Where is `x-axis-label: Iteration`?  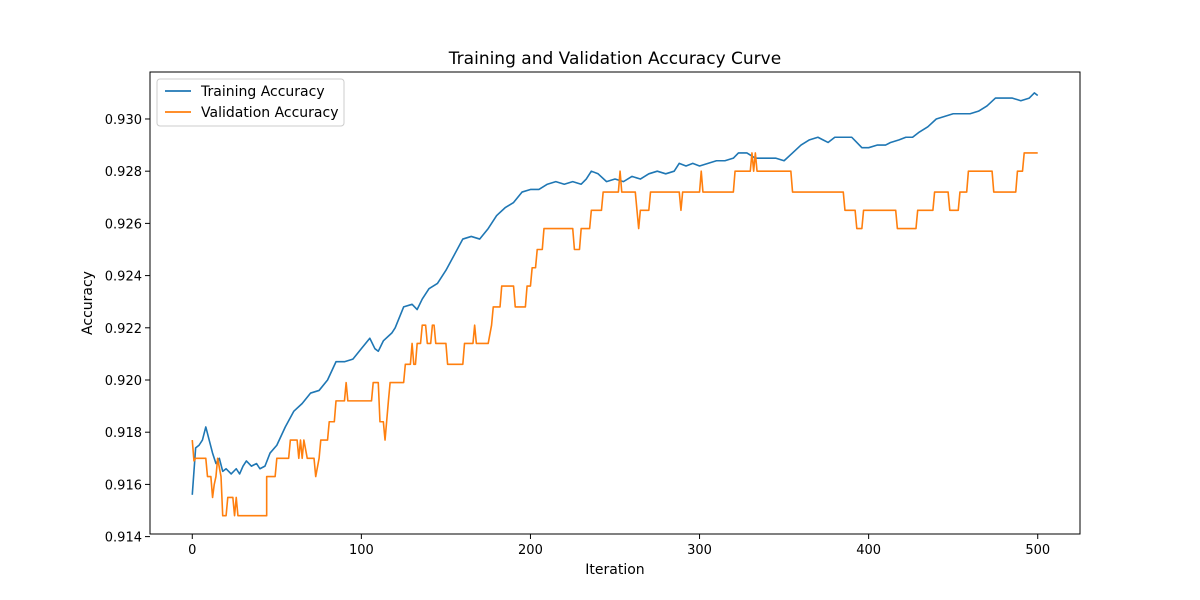
x-axis-label: Iteration is located at coordinates (614, 570).